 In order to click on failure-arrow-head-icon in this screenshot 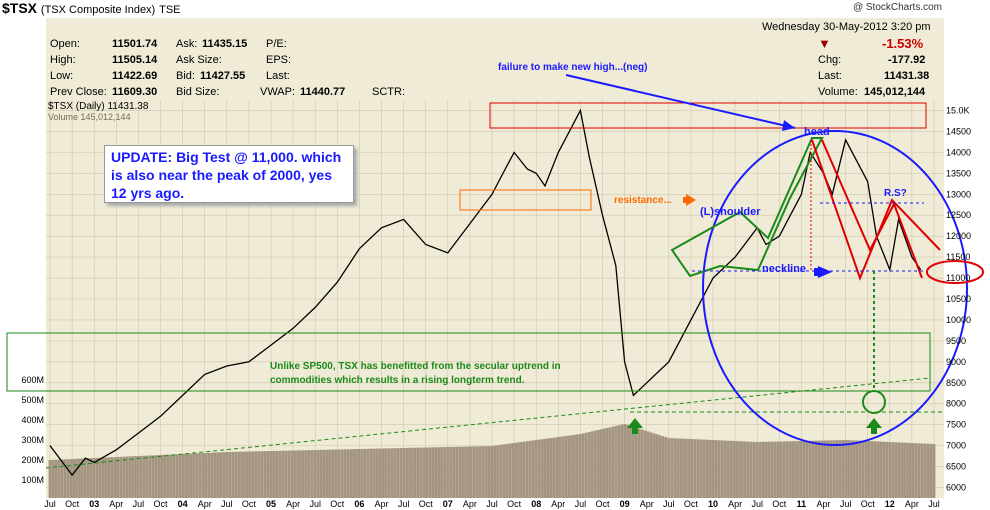, I will do `click(788, 125)`.